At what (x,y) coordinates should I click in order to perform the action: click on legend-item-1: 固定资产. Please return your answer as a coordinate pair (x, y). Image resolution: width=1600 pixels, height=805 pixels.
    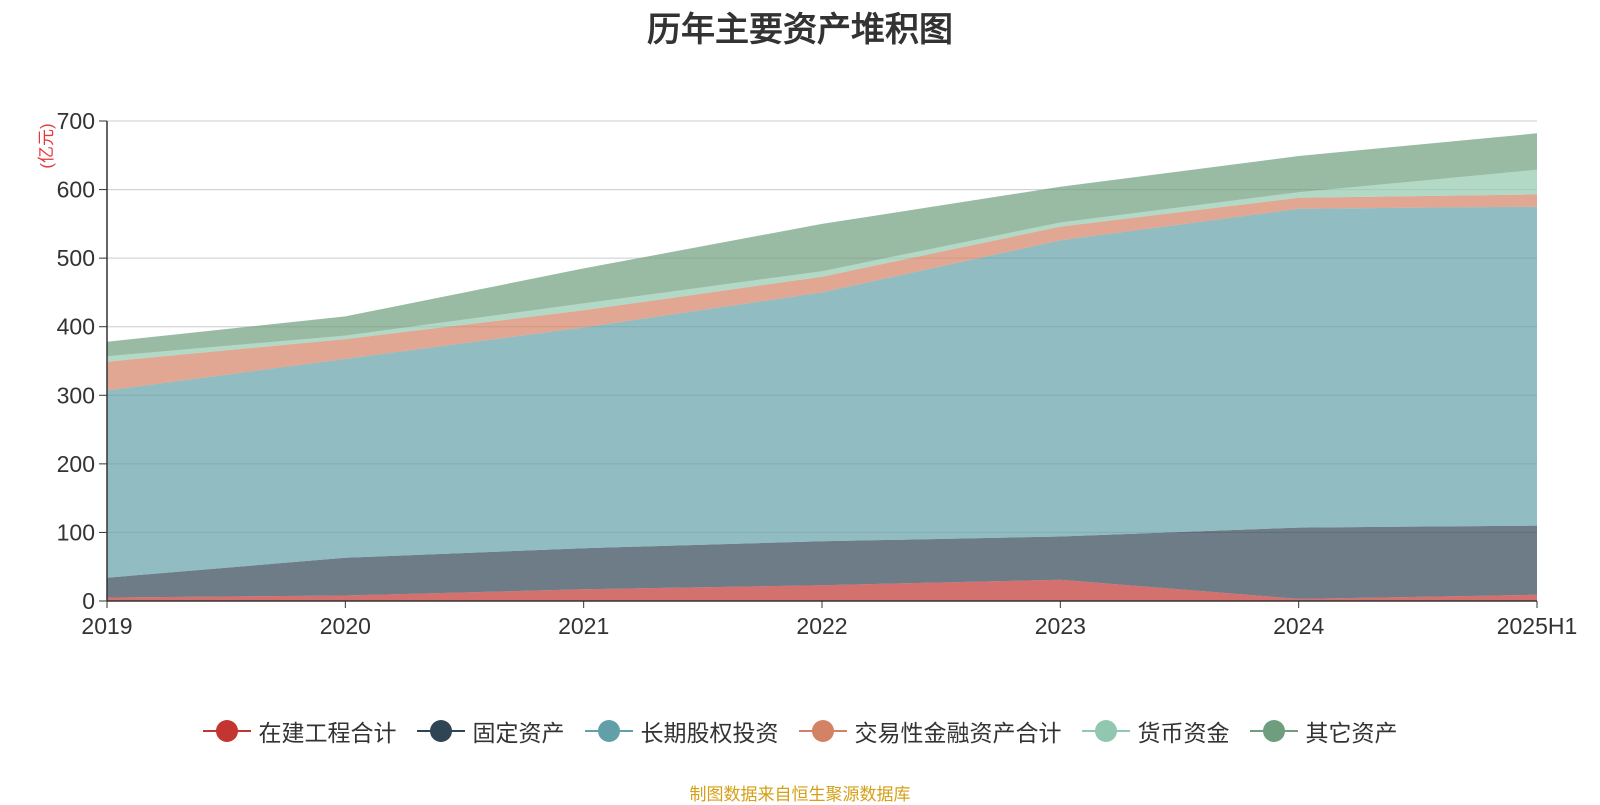
    Looking at the image, I should click on (490, 731).